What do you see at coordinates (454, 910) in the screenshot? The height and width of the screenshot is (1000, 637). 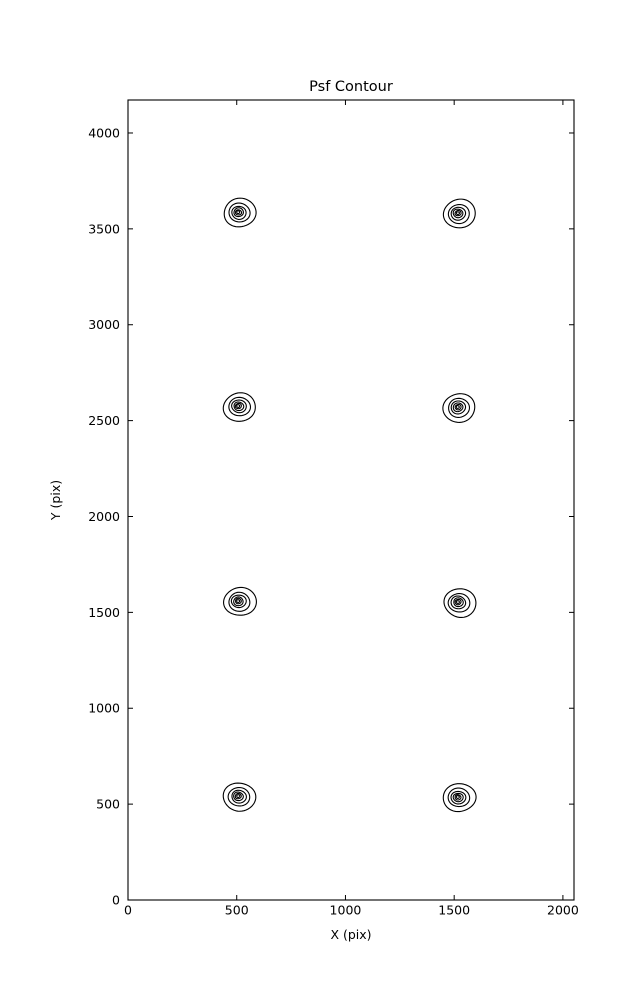 I see `x-tick-label: 1500` at bounding box center [454, 910].